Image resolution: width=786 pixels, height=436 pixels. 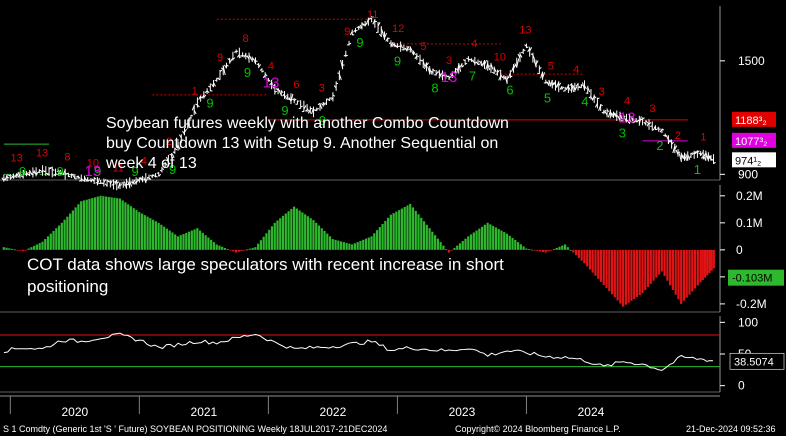 I want to click on setup-label: 4, so click(x=584, y=101).